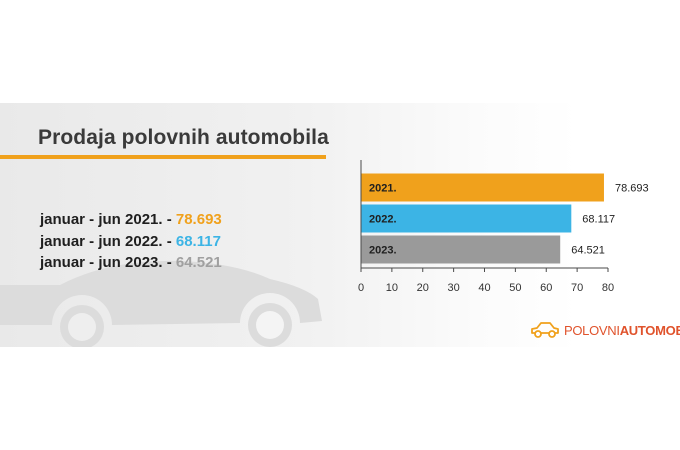  Describe the element at coordinates (198, 219) in the screenshot. I see `stat-value: 78.693` at that location.